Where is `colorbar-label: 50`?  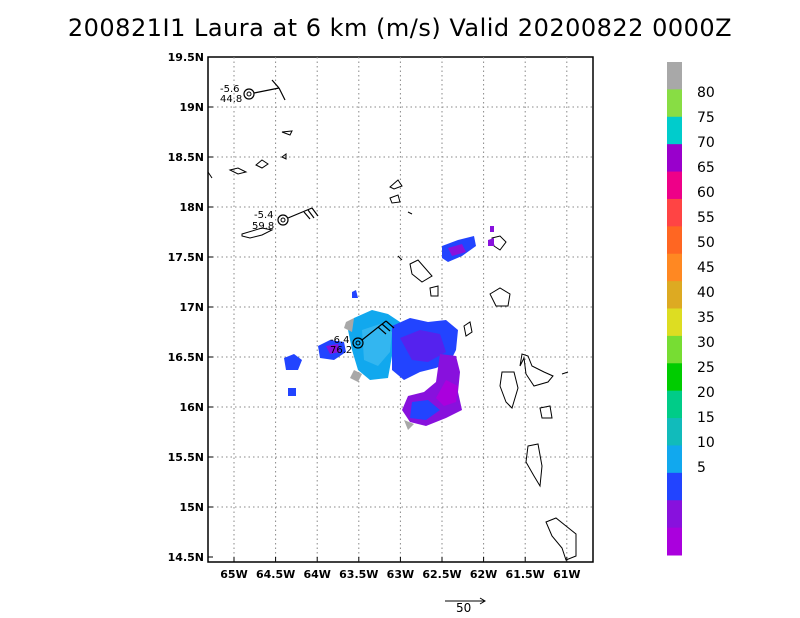 colorbar-label: 50 is located at coordinates (706, 243).